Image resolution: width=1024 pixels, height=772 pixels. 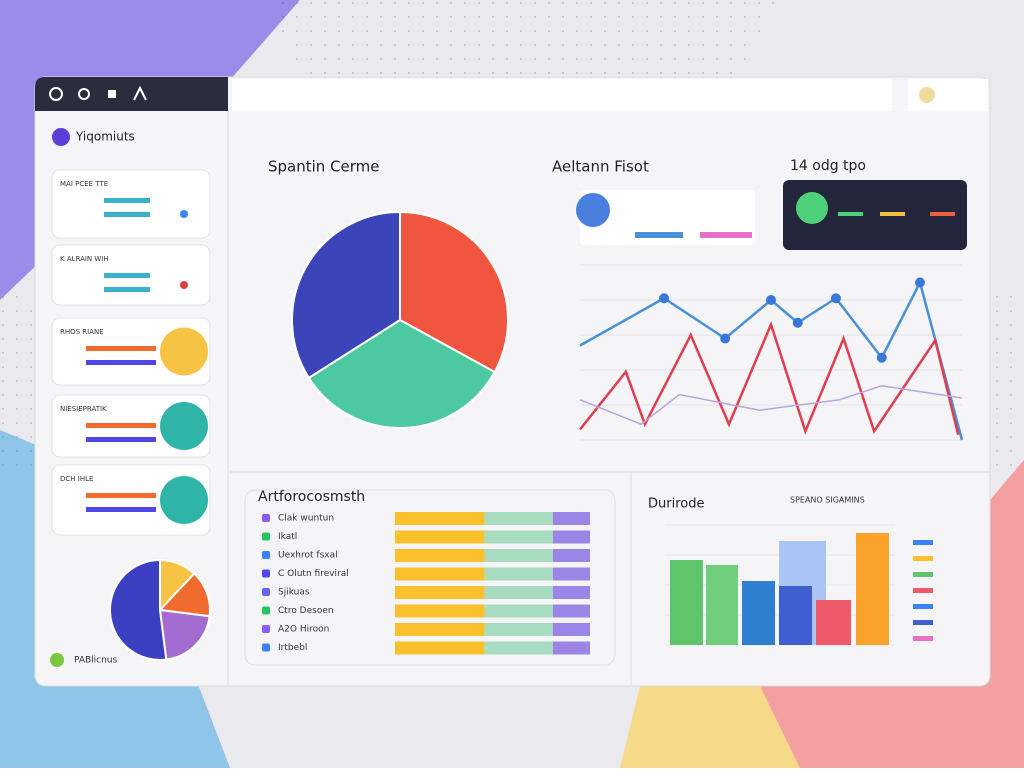 I want to click on footer-icon, so click(x=57, y=660).